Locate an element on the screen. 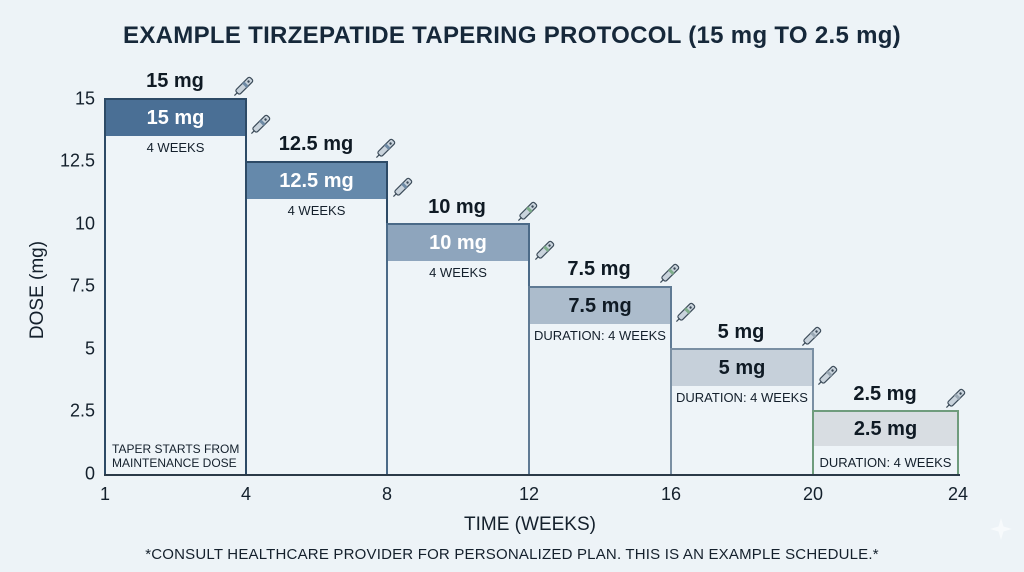 The image size is (1024, 572). bar-head: 7.5 mg is located at coordinates (600, 306).